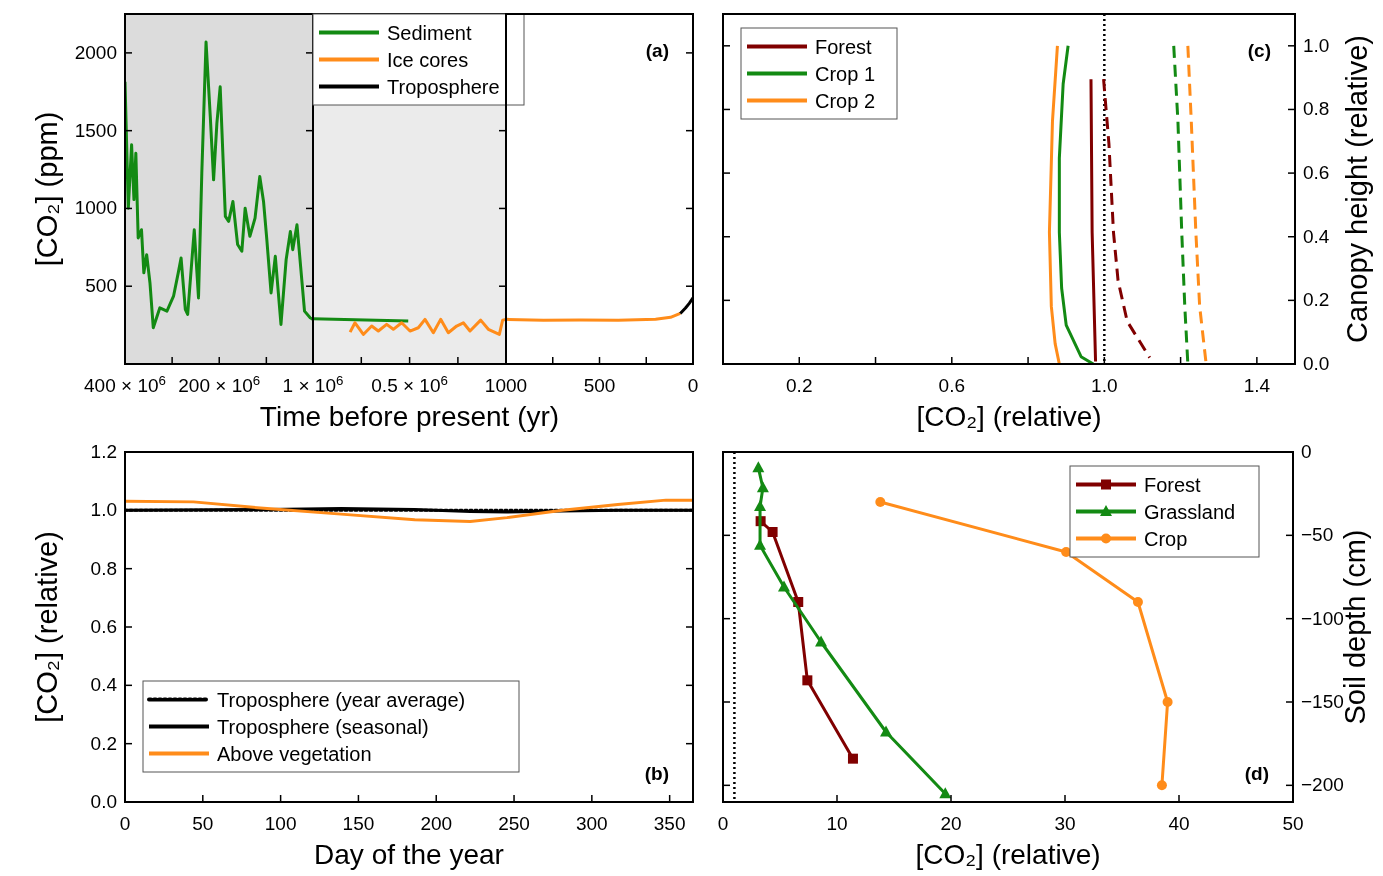 This screenshot has height=876, width=1383. Describe the element at coordinates (409, 384) in the screenshot. I see `x-tick-label: 0.5 × 10$^{6}$` at that location.